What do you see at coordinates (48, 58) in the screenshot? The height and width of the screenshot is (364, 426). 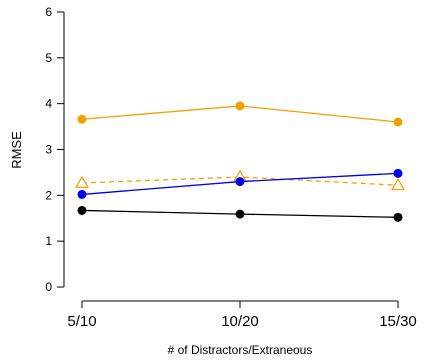 I see `y-tick-label: 5` at bounding box center [48, 58].